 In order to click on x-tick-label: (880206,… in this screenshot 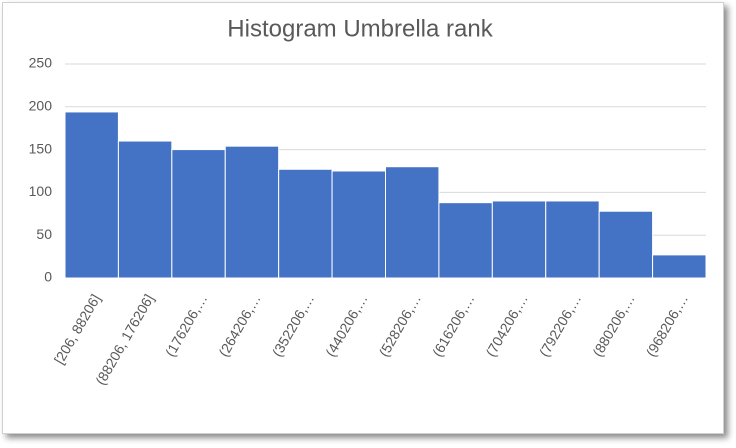, I will do `click(613, 325)`.